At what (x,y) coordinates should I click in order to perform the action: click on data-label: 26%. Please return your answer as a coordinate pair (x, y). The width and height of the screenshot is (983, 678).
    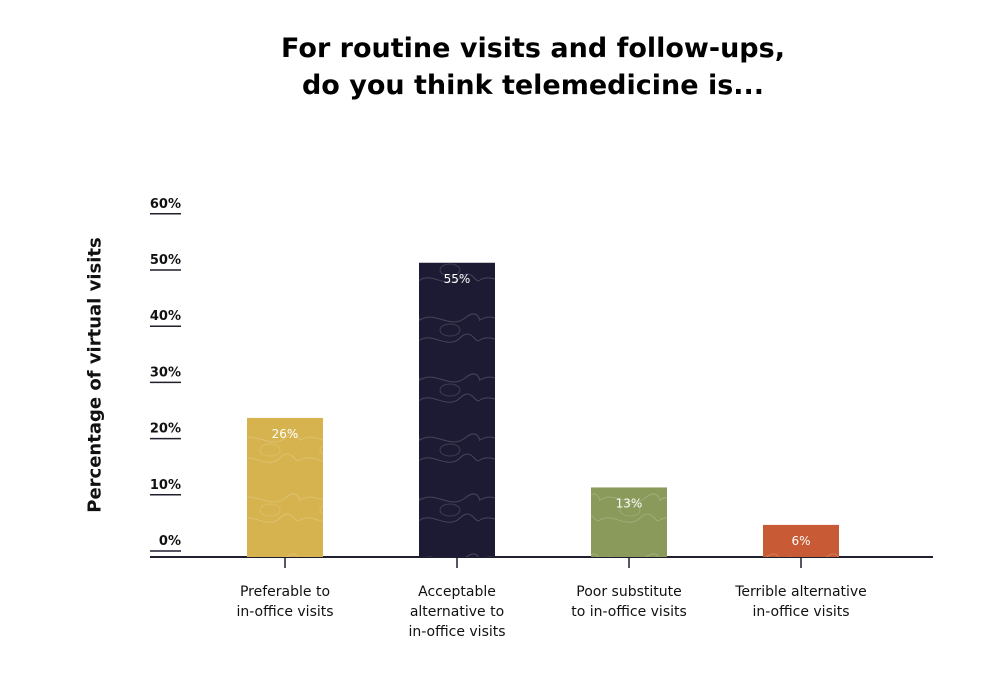
    Looking at the image, I should click on (285, 434).